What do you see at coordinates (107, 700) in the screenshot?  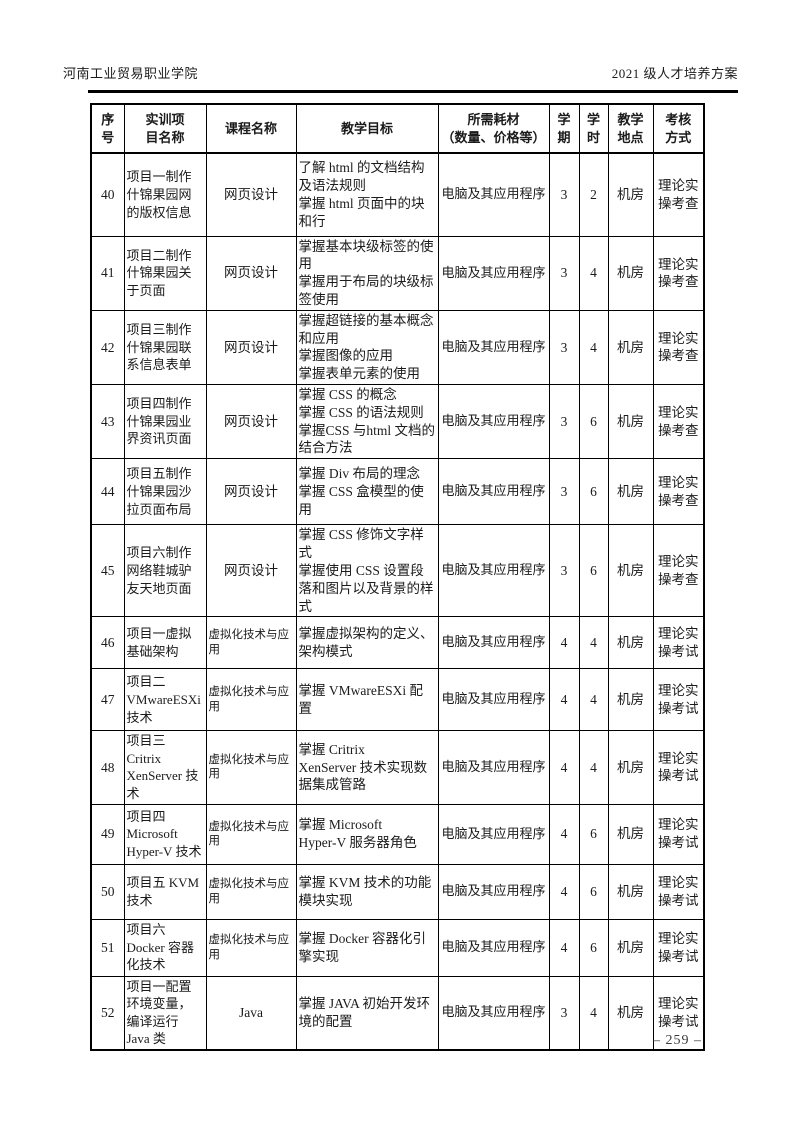 I see `cell-no: 47` at bounding box center [107, 700].